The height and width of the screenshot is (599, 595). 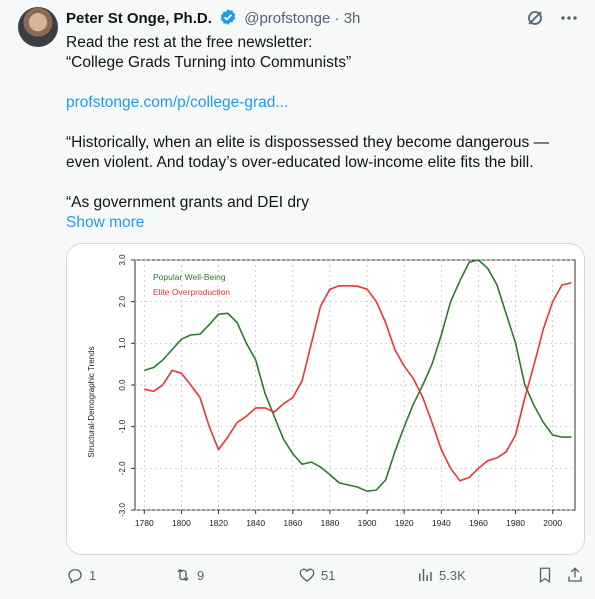 I want to click on y-tick-label: 0.0, so click(x=122, y=385).